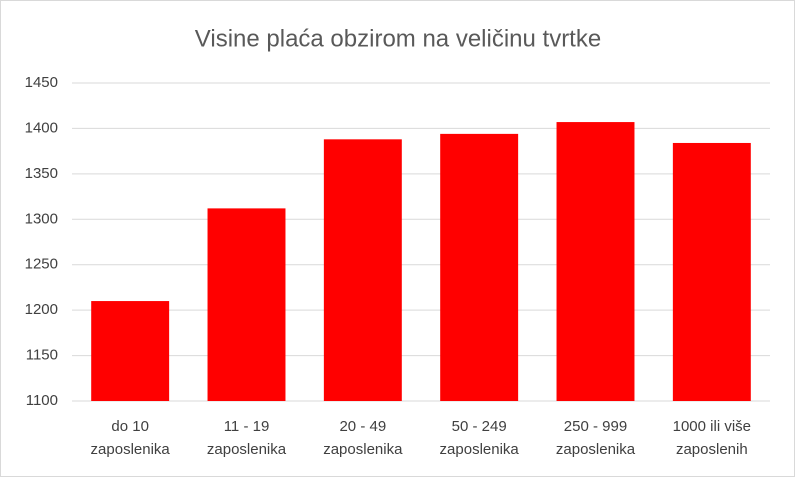 This screenshot has height=477, width=795. Describe the element at coordinates (41, 264) in the screenshot. I see `y-tick-label: 1250` at that location.